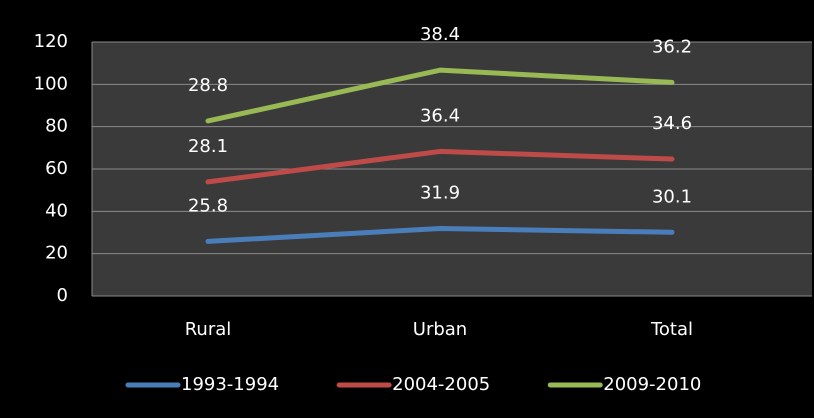  I want to click on y-tick-label: 40, so click(56, 210).